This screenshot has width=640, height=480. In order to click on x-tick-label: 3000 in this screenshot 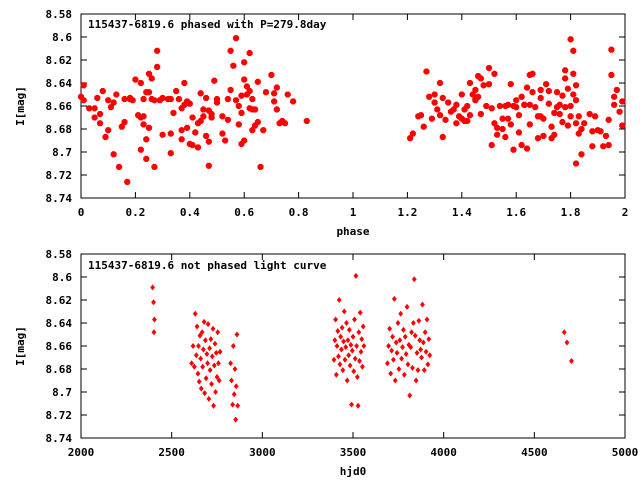, I will do `click(262, 452)`.